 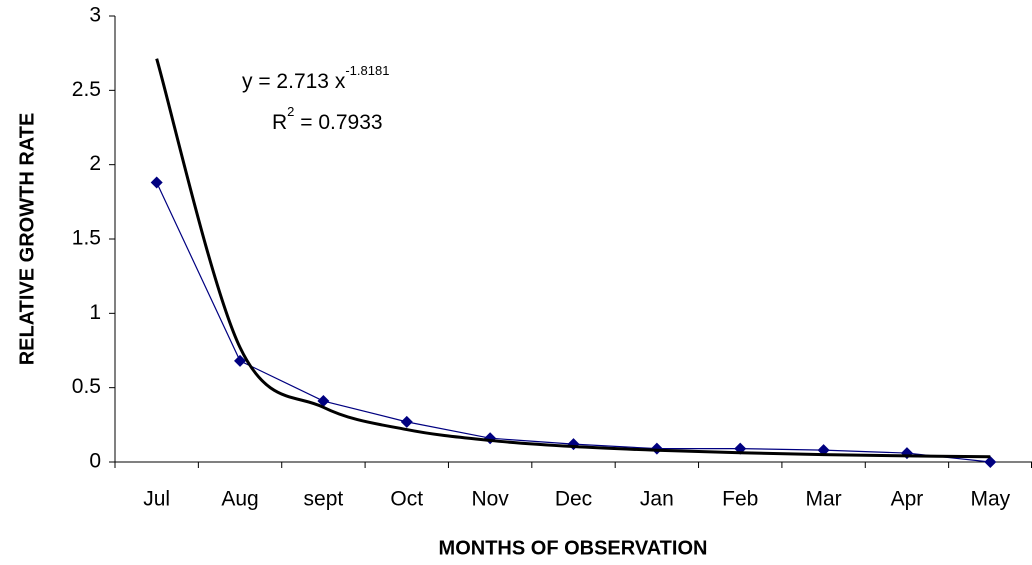 I want to click on equation: y = 2.713 x-1.8181, so click(x=315, y=77).